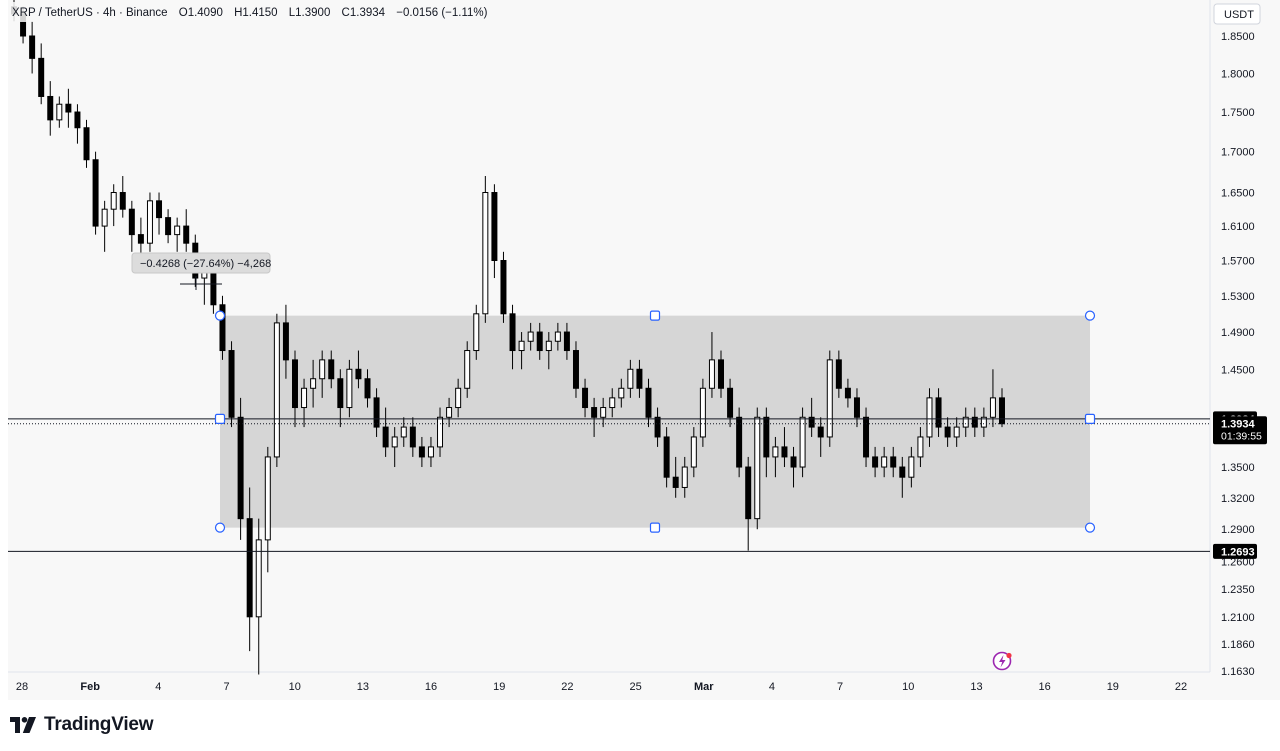  What do you see at coordinates (1245, 336) in the screenshot?
I see `price-scale` at bounding box center [1245, 336].